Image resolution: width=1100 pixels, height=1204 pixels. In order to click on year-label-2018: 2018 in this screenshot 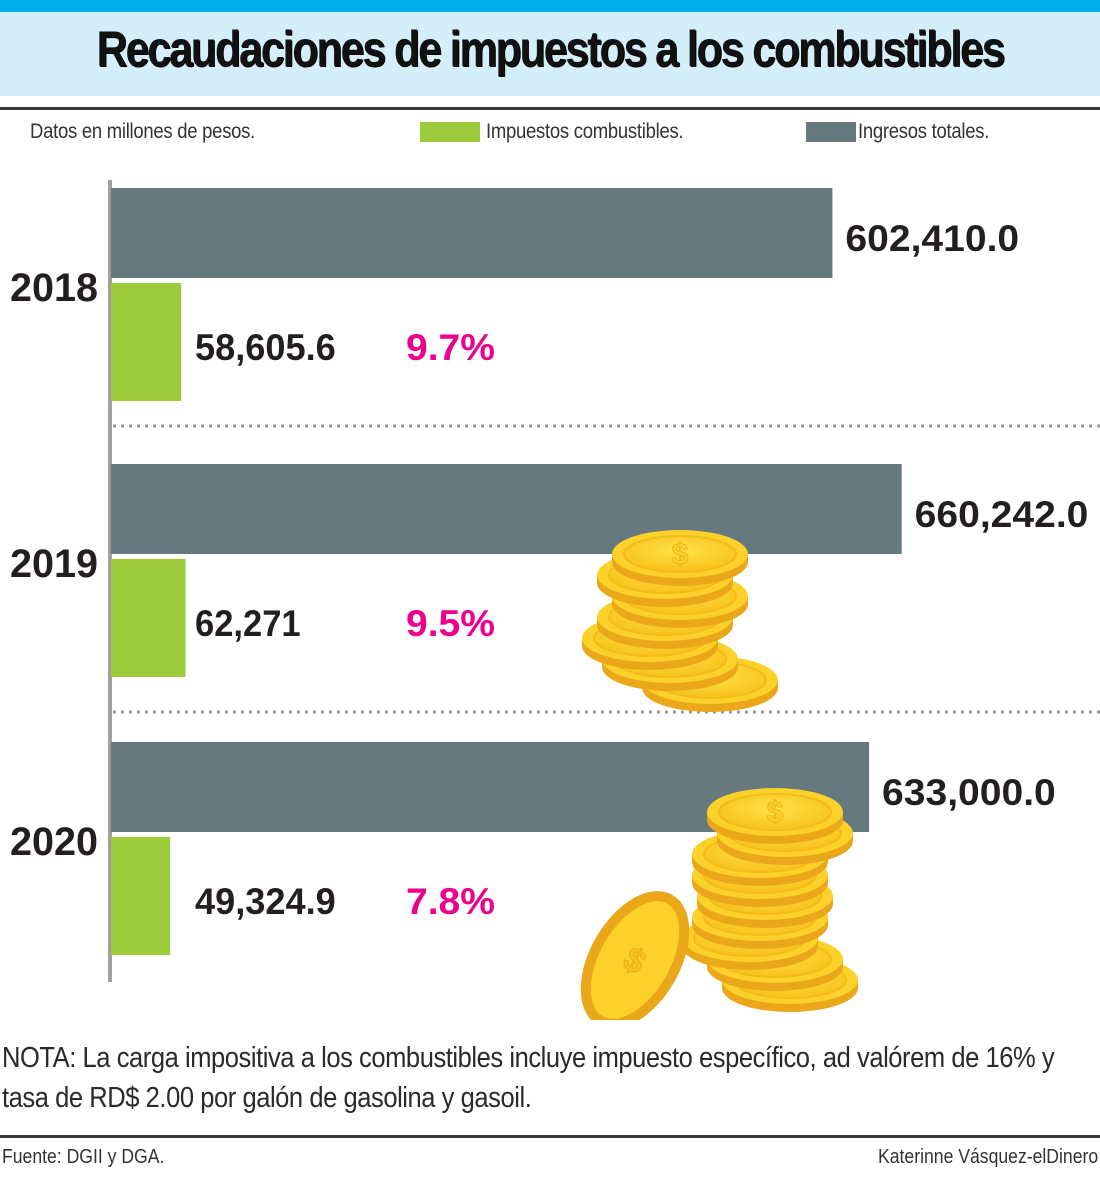, I will do `click(54, 288)`.